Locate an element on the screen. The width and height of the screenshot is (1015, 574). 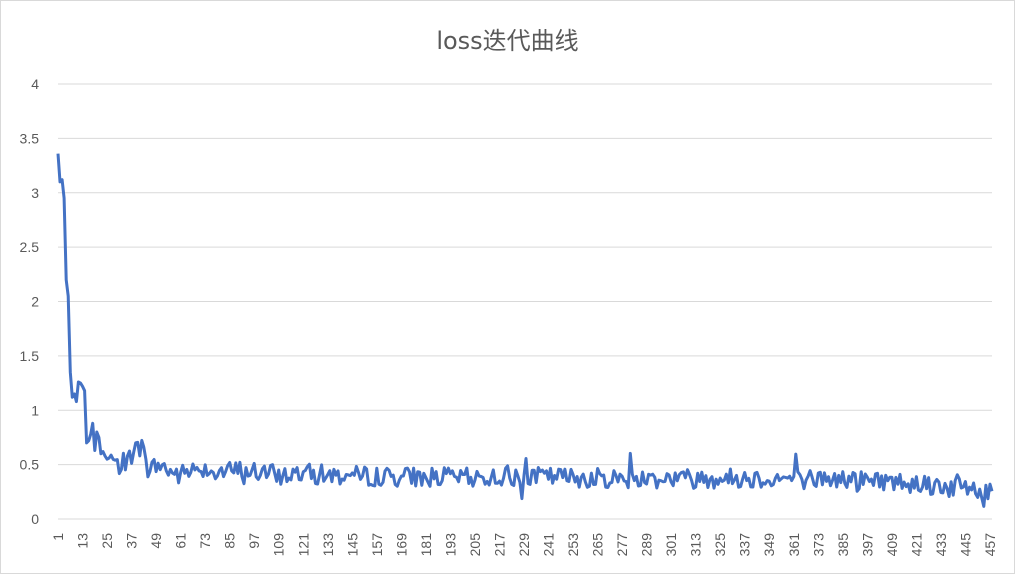
y-tick-label: 0 is located at coordinates (35, 519).